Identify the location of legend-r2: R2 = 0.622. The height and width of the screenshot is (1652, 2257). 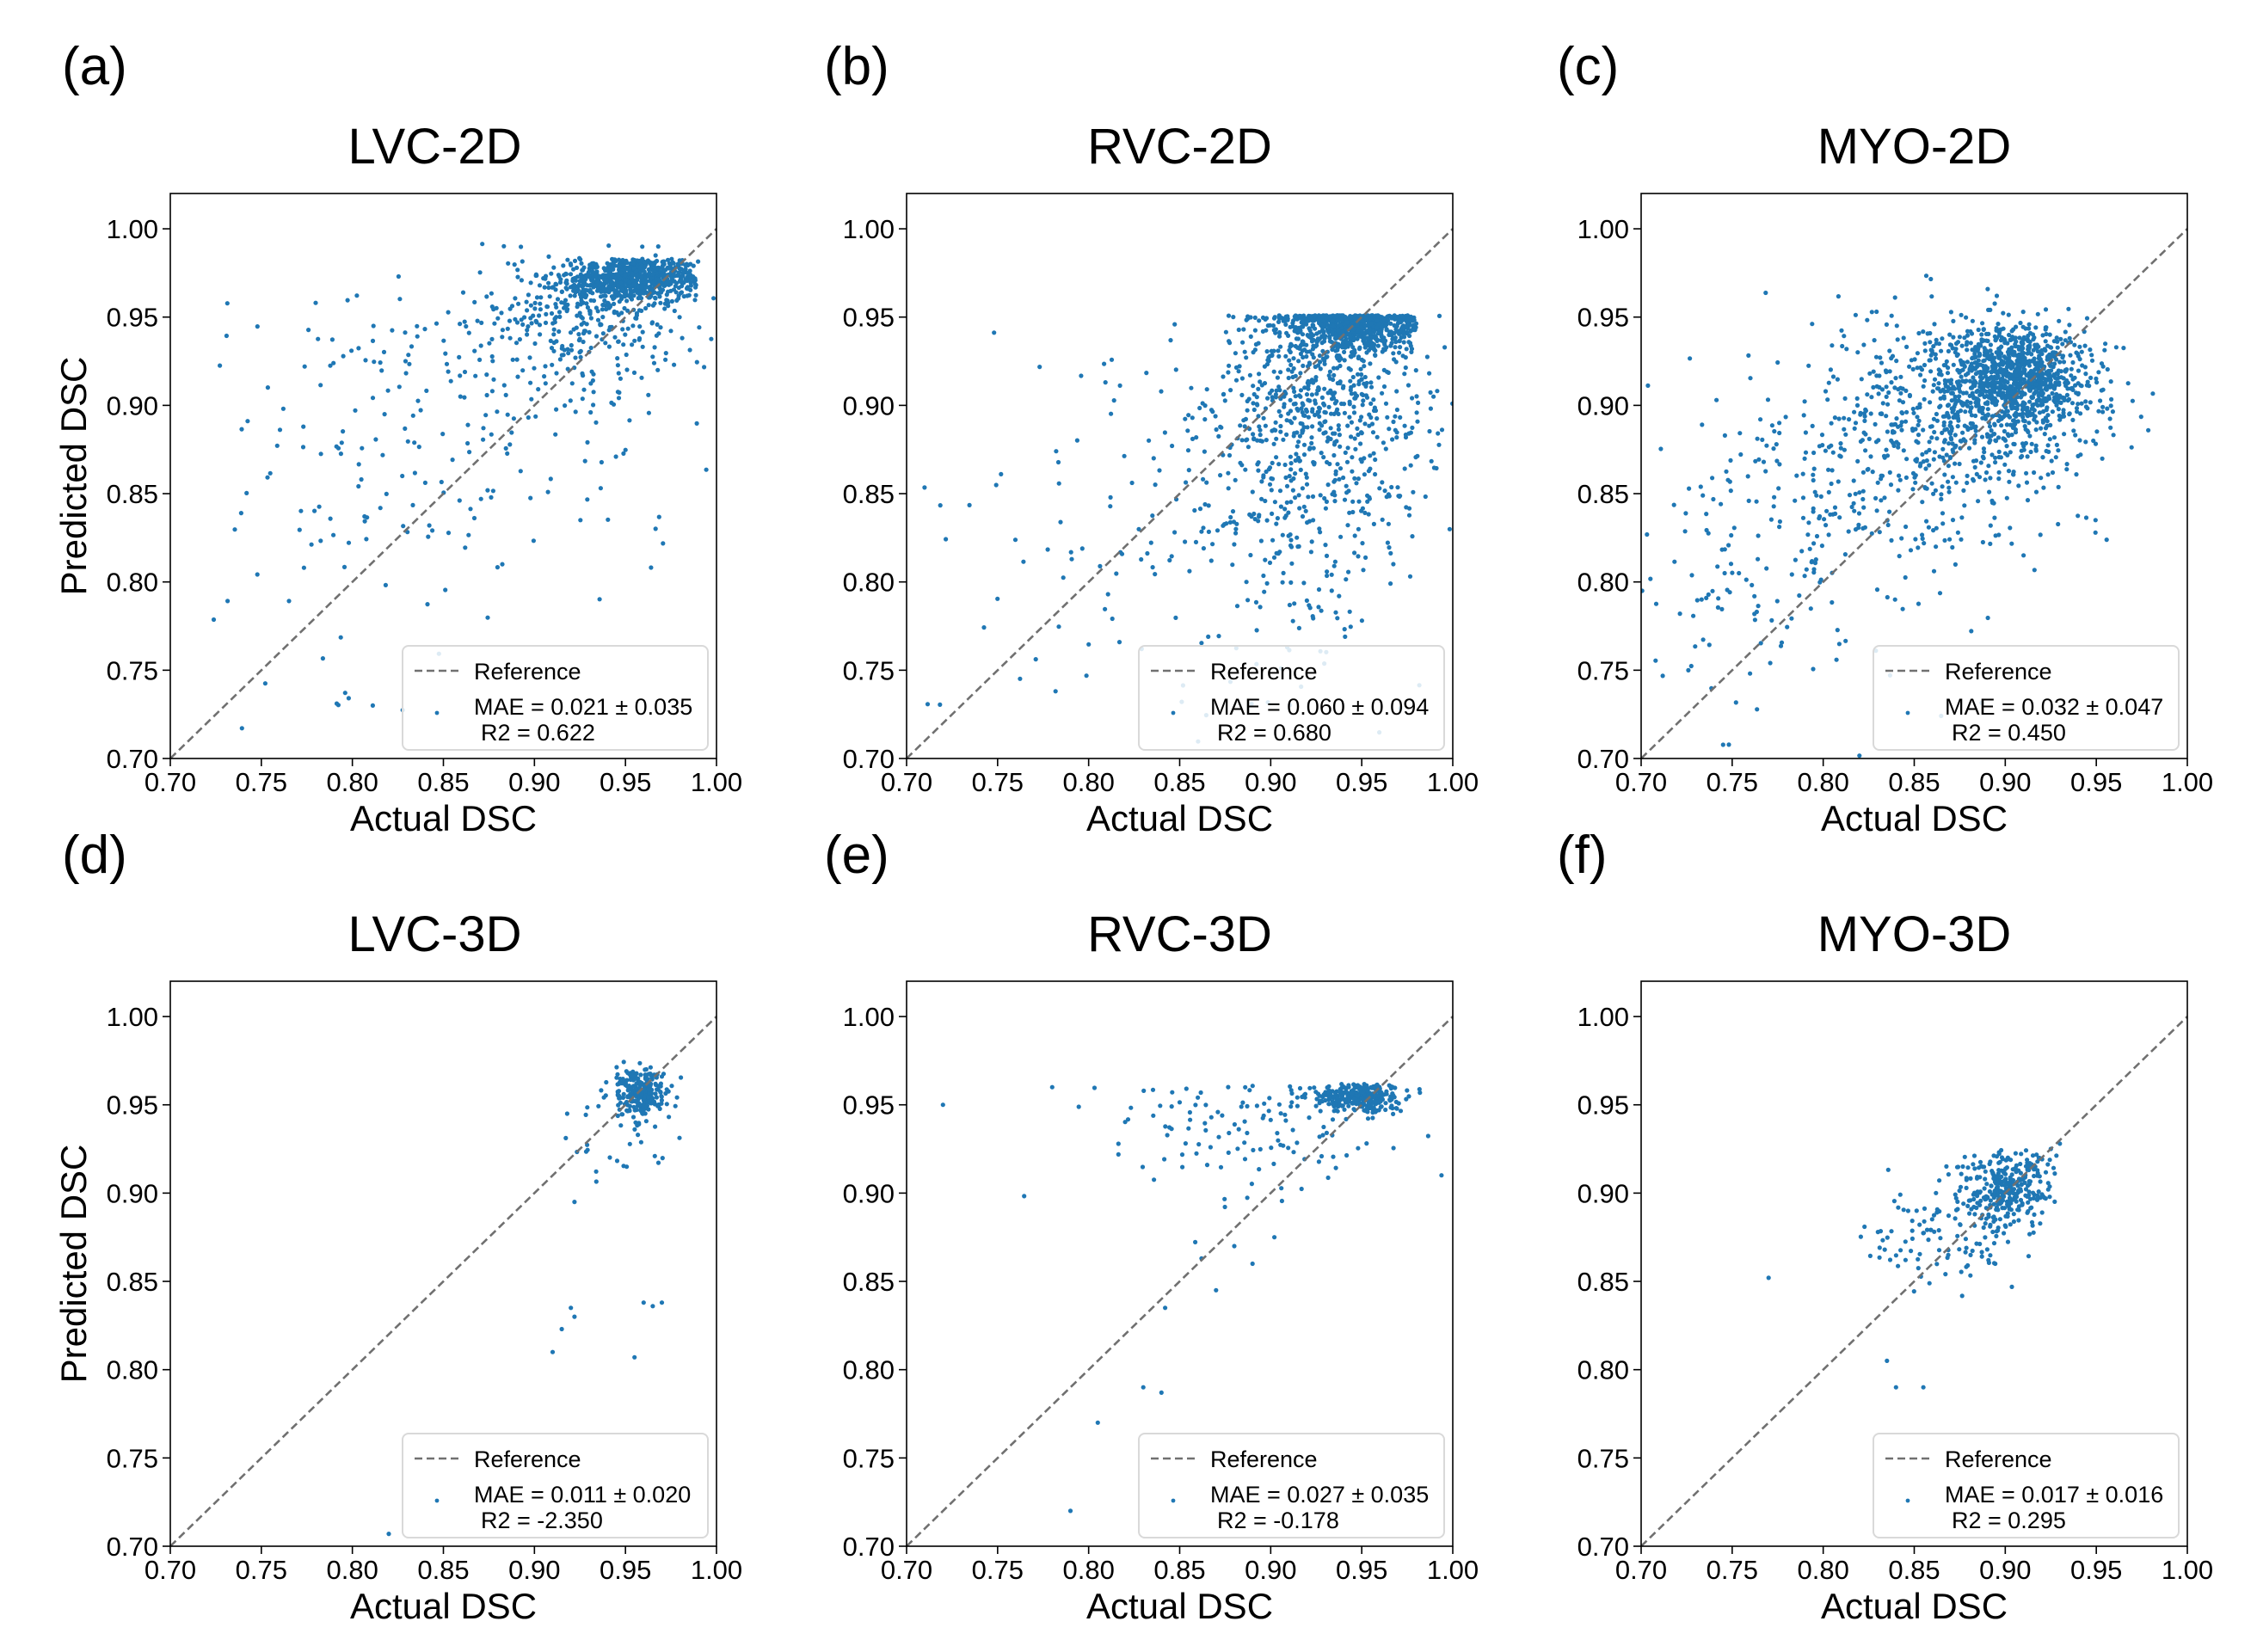
(538, 733).